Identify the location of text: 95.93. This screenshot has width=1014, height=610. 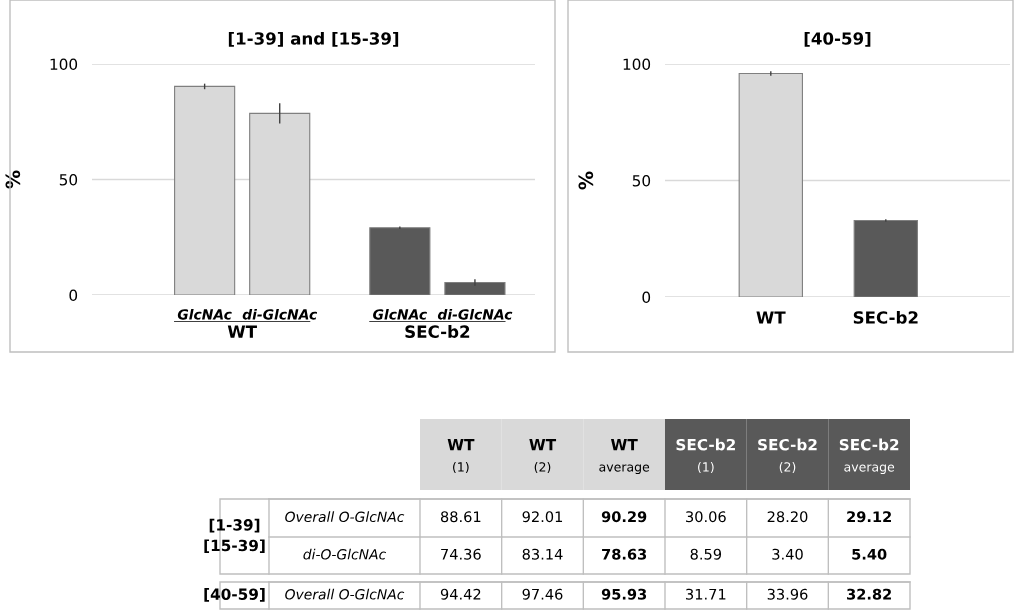
(624, 594).